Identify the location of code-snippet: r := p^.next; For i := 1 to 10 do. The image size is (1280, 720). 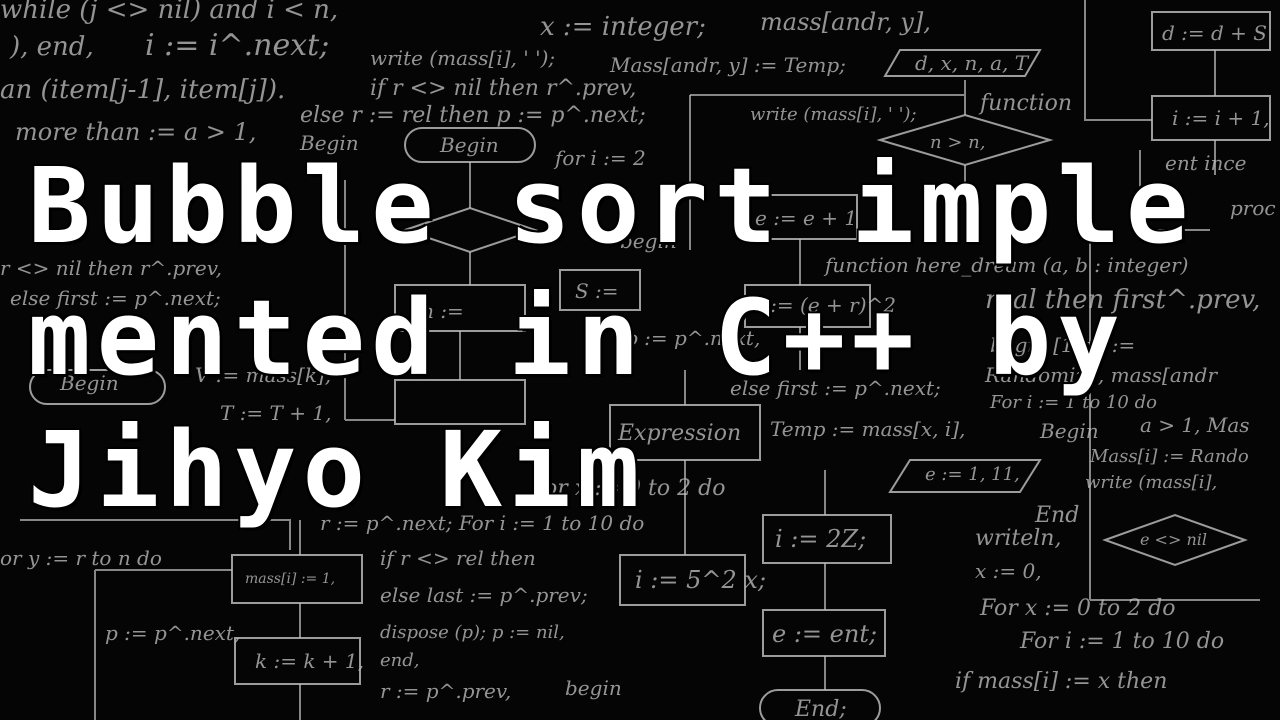
(482, 523).